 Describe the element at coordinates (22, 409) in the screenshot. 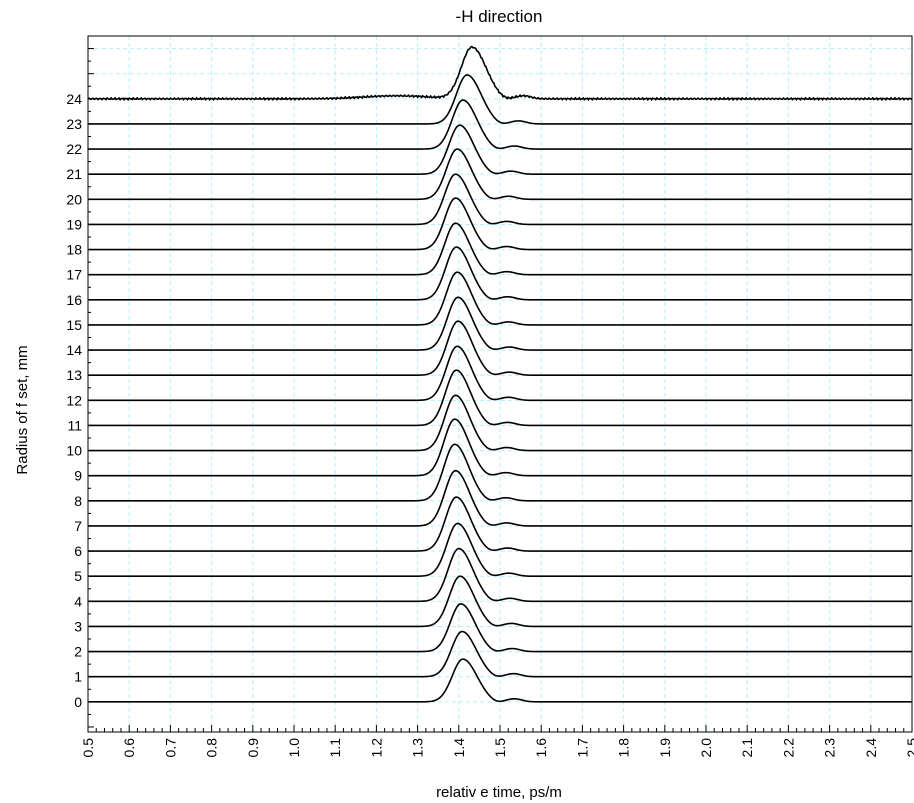

I see `y-axis-label: Radius of f set, mm` at that location.